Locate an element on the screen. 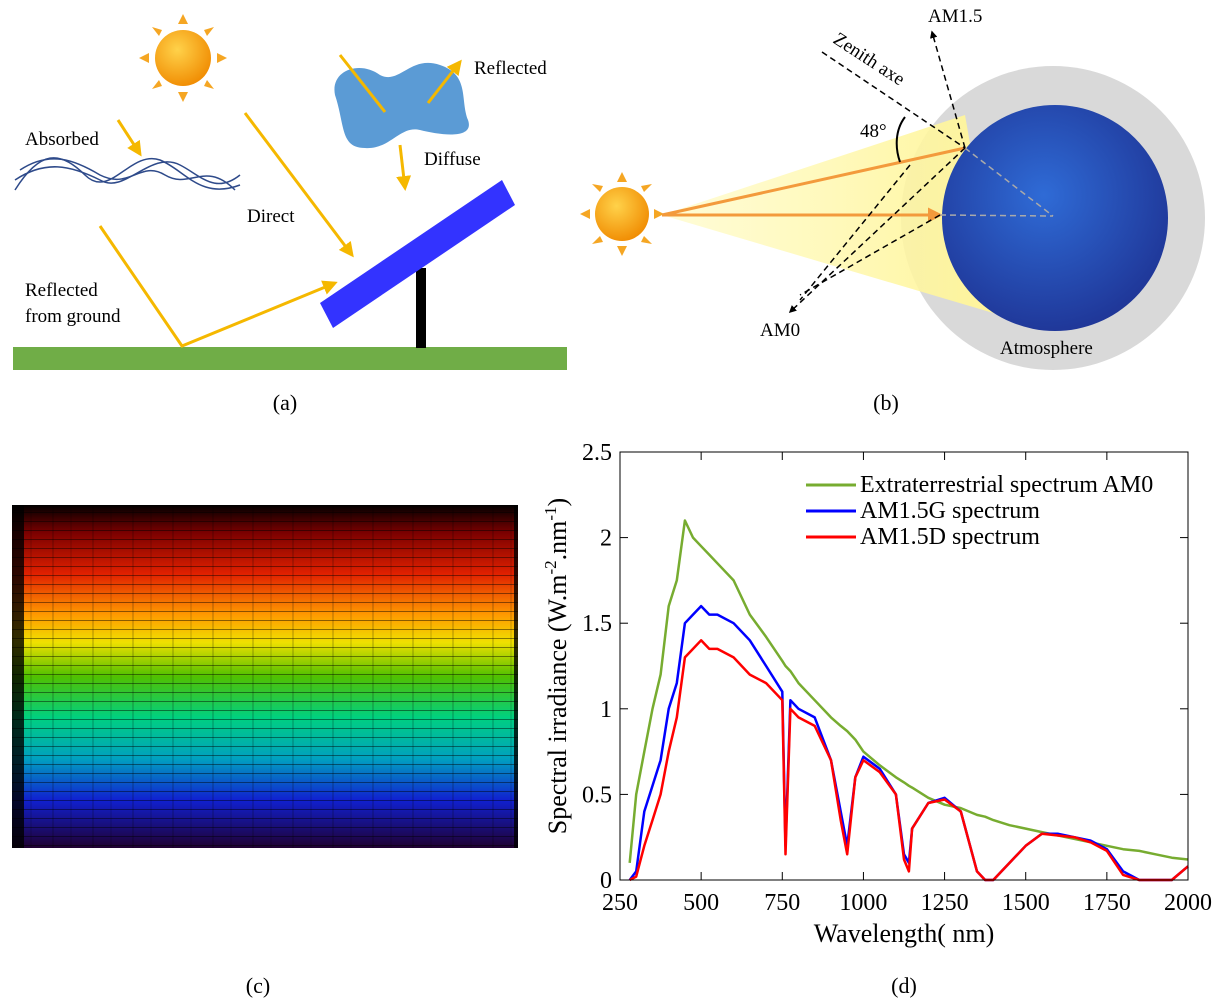 This screenshot has width=1220, height=1003. ray is located at coordinates (813, 181).